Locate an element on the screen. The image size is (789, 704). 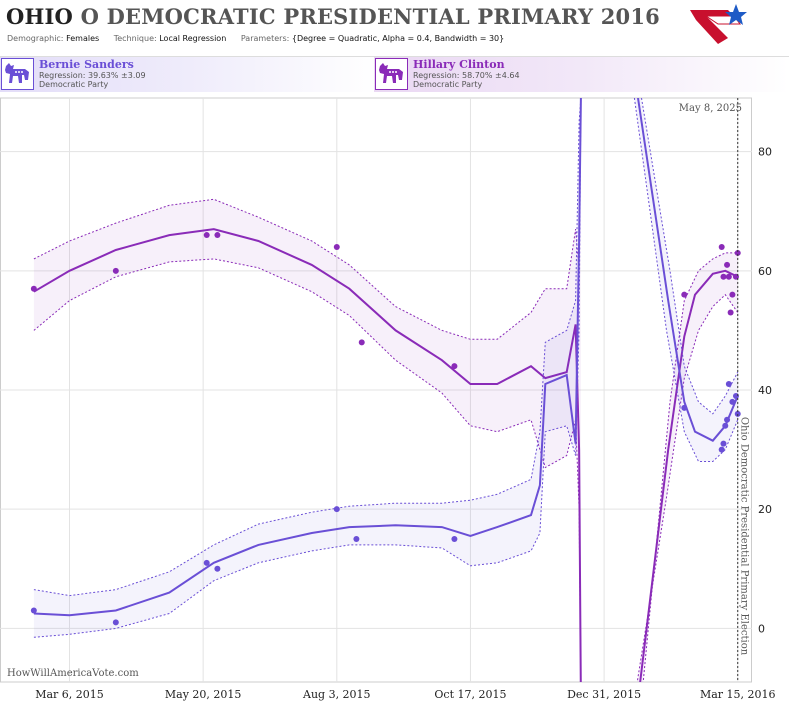
candidate-regression: Regression: 58.70% ±4.64 is located at coordinates (466, 75).